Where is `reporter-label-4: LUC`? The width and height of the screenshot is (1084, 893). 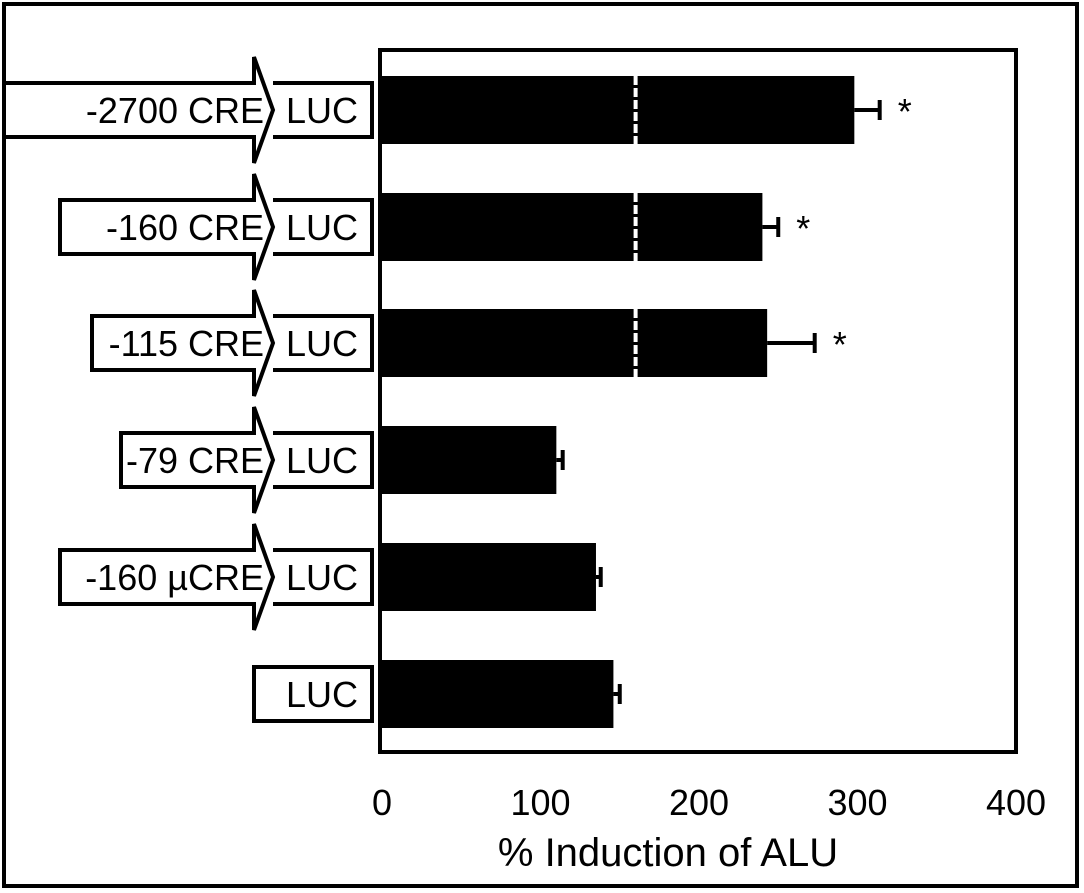
reporter-label-4: LUC is located at coordinates (322, 577).